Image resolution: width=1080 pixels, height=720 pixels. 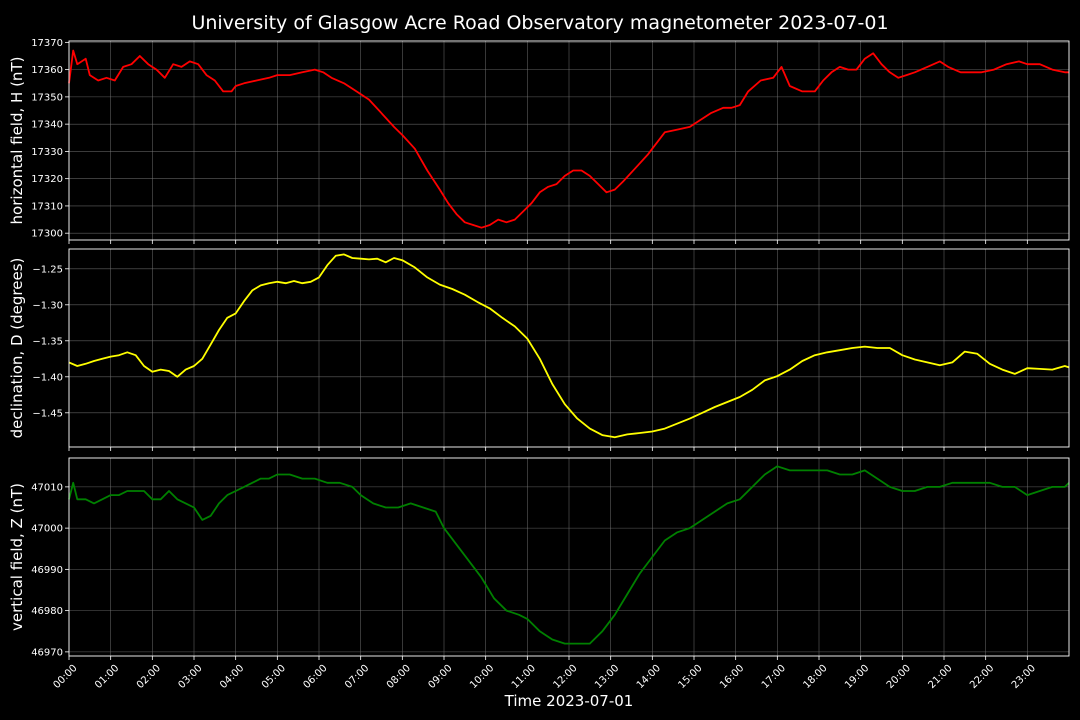 I want to click on x-tick-label: 11:00, so click(x=524, y=677).